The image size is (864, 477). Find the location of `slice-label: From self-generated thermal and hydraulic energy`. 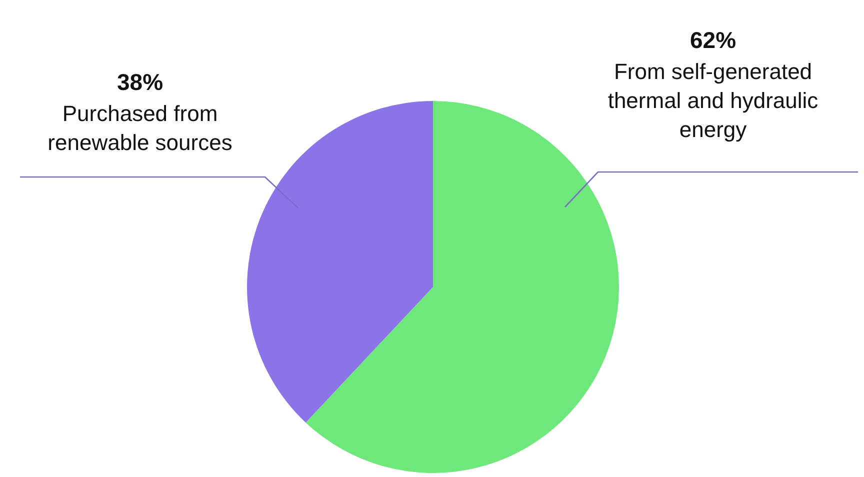

slice-label: From self-generated thermal and hydraulic energy is located at coordinates (713, 100).